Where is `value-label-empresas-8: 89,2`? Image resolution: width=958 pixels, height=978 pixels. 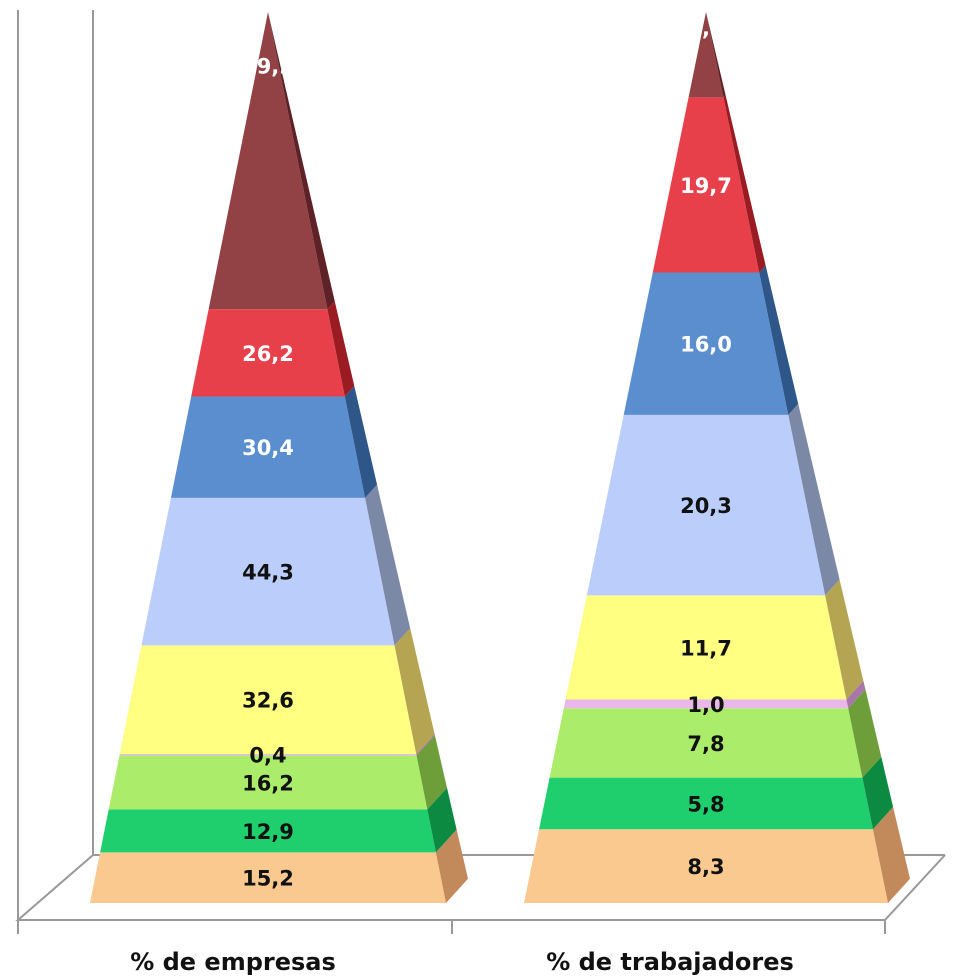
value-label-empresas-8: 89,2 is located at coordinates (268, 66).